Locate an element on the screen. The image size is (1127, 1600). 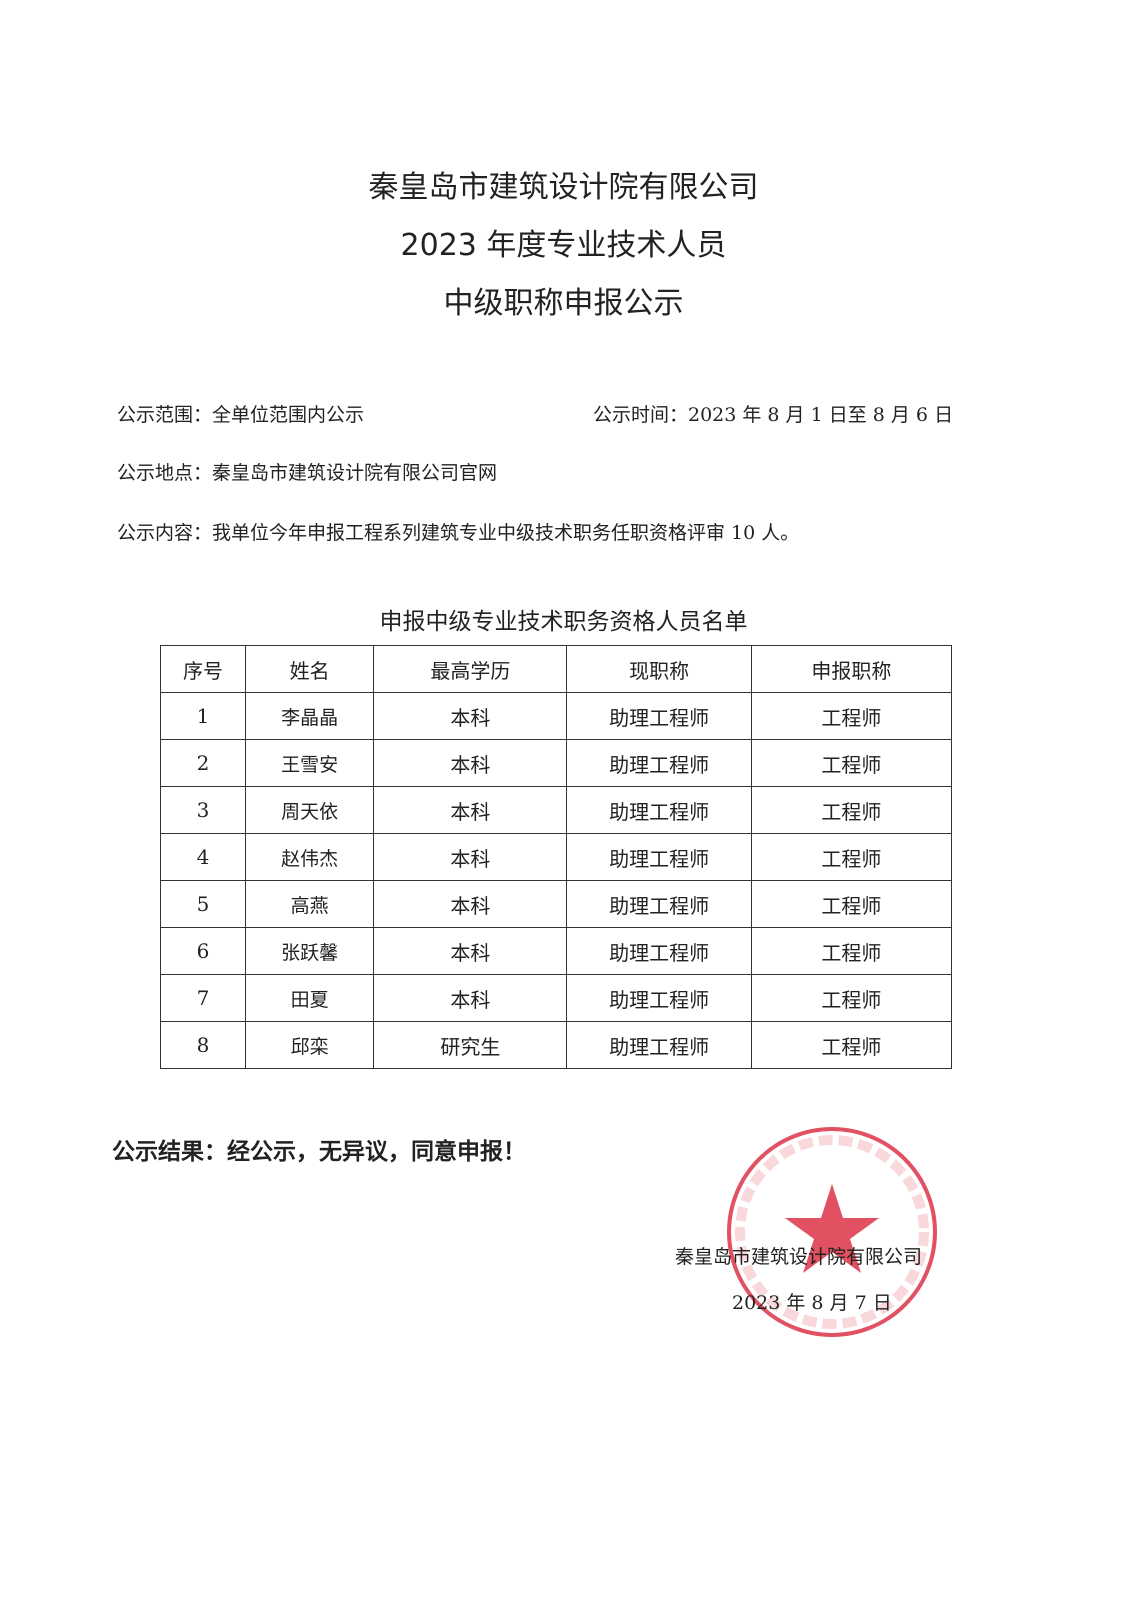
seq-cell: 3 is located at coordinates (203, 810).